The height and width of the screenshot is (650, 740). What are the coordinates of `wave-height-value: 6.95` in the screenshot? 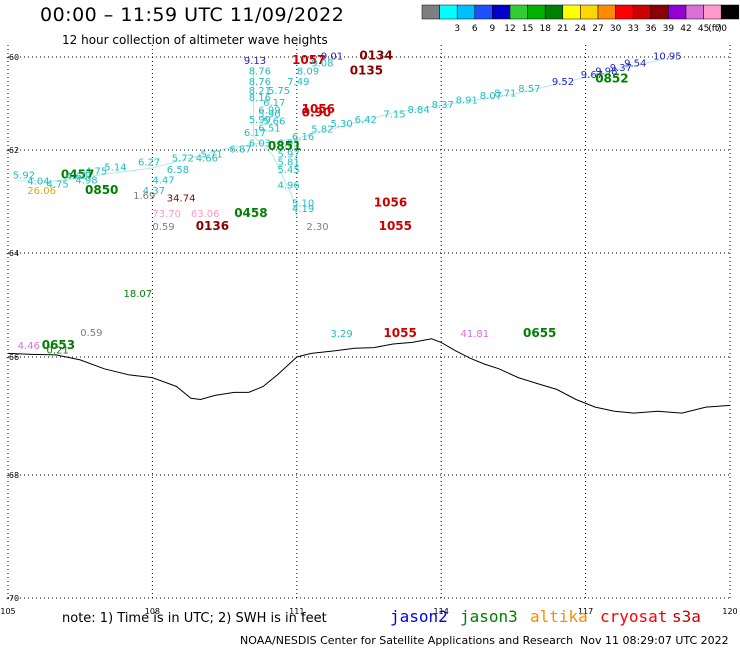 It's located at (289, 143).